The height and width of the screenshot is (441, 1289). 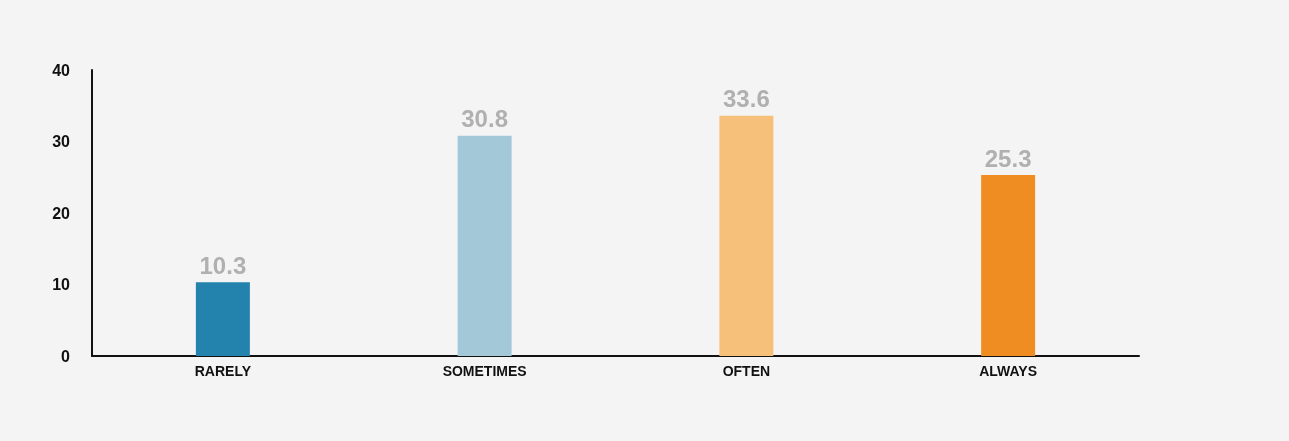 I want to click on data-label: 30.8, so click(x=484, y=119).